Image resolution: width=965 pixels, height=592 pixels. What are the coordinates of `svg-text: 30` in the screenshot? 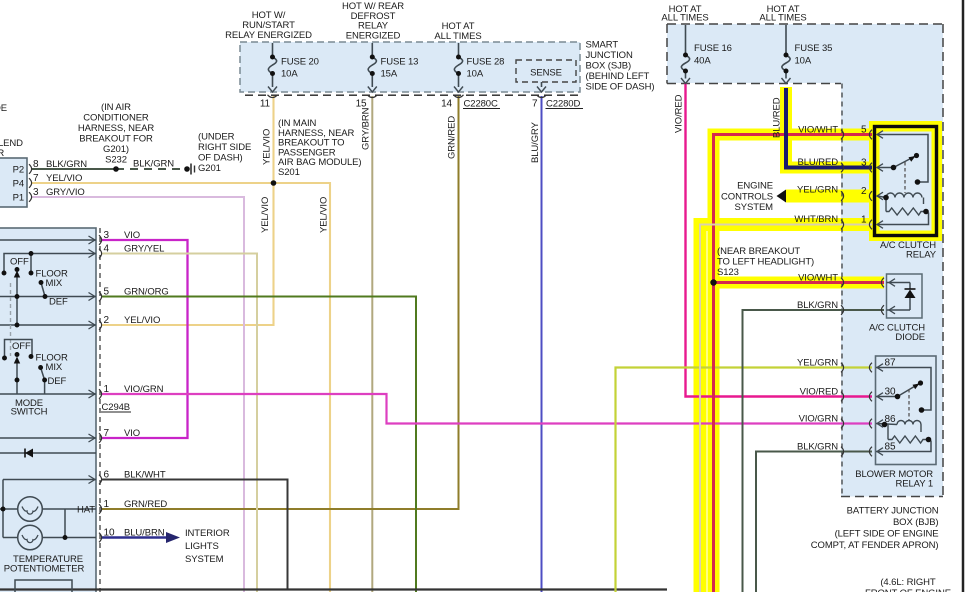 It's located at (890, 392).